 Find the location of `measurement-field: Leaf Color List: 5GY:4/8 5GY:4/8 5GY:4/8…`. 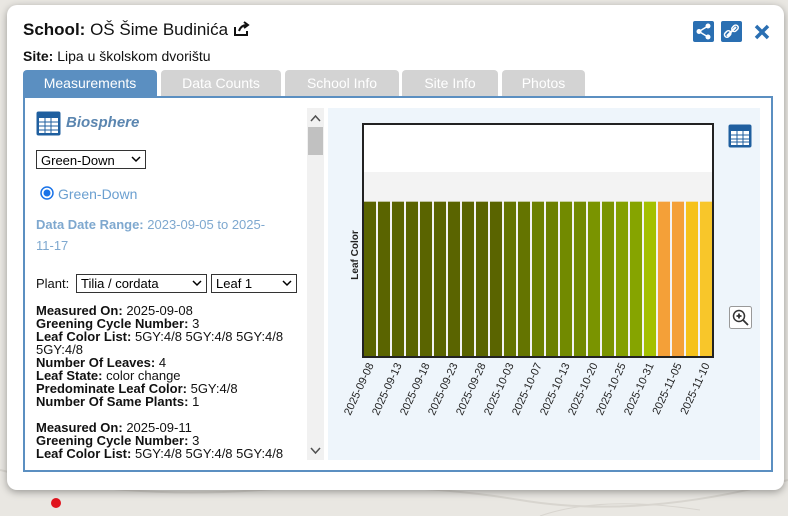

measurement-field: Leaf Color List: 5GY:4/8 5GY:4/8 5GY:4/8… is located at coordinates (170, 343).